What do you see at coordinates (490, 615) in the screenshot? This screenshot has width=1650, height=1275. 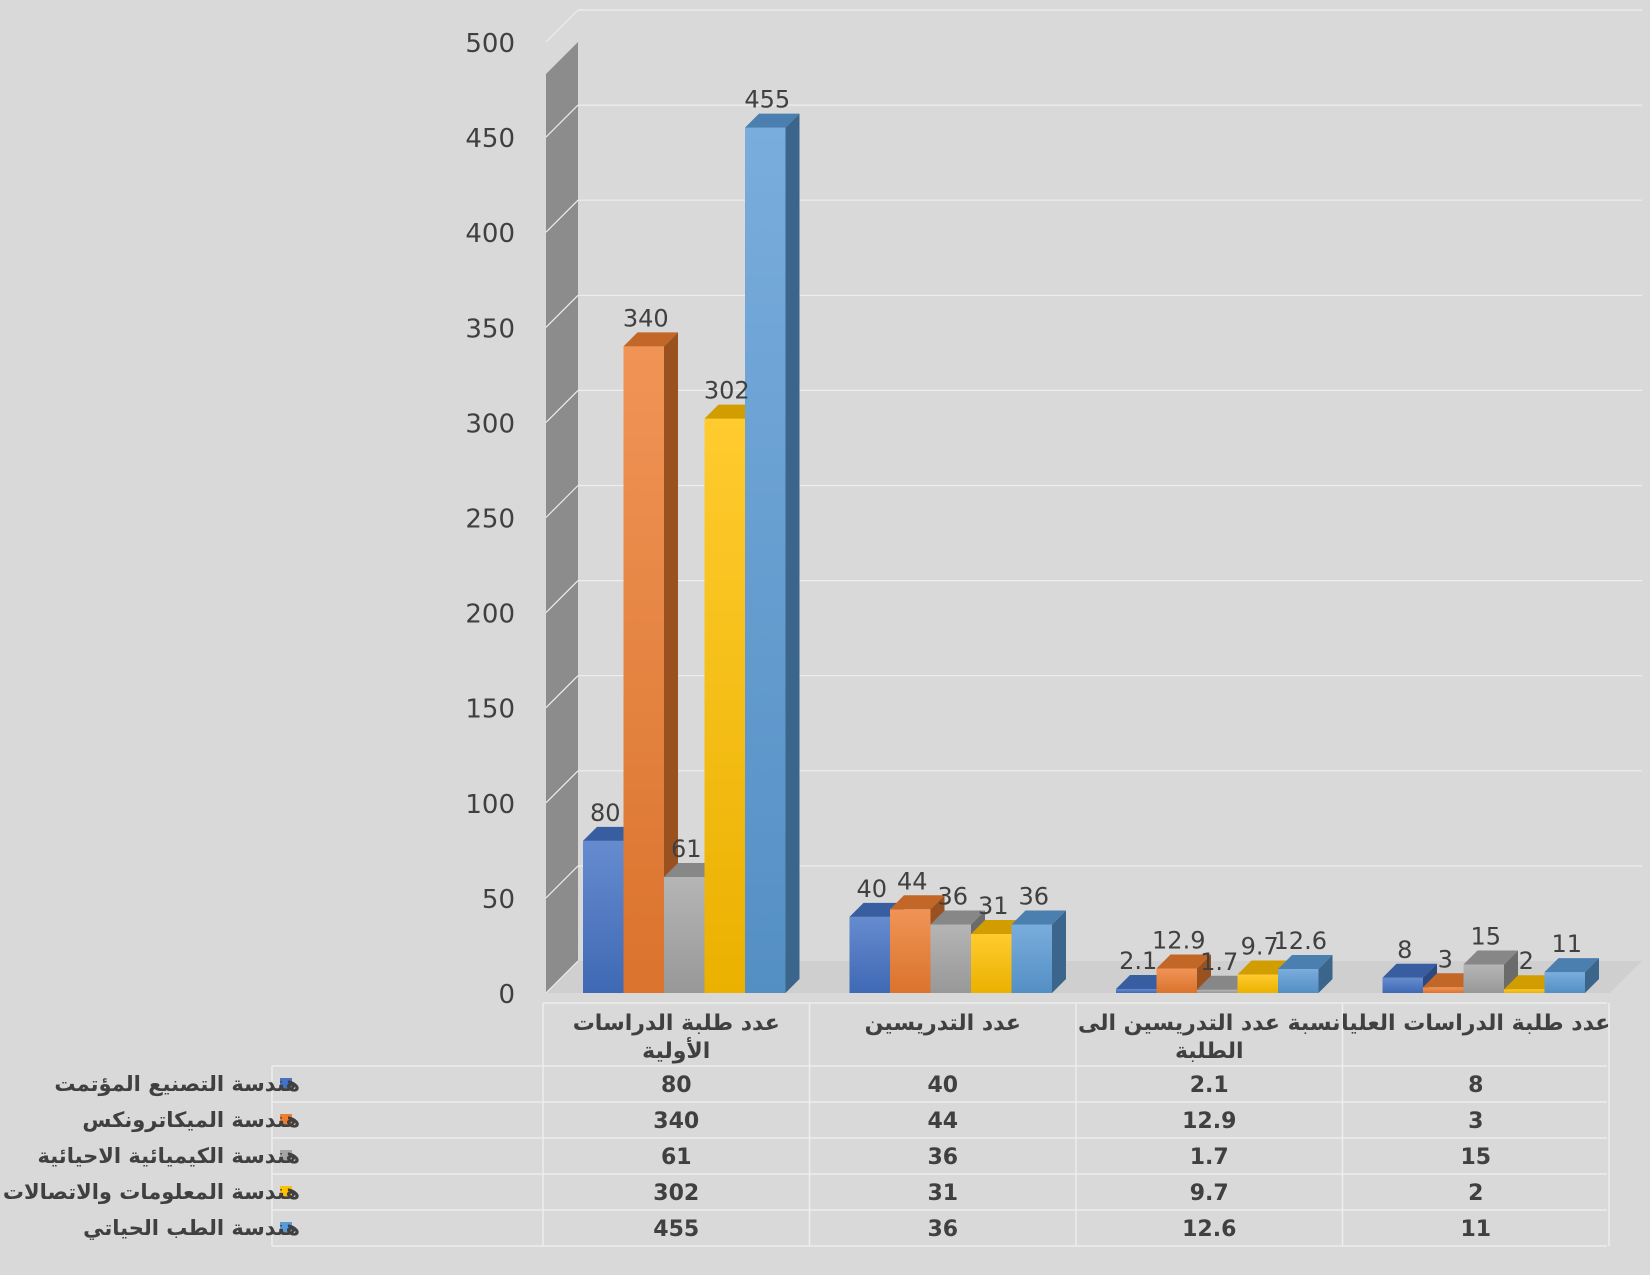 I see `y-tick-label: 200` at bounding box center [490, 615].